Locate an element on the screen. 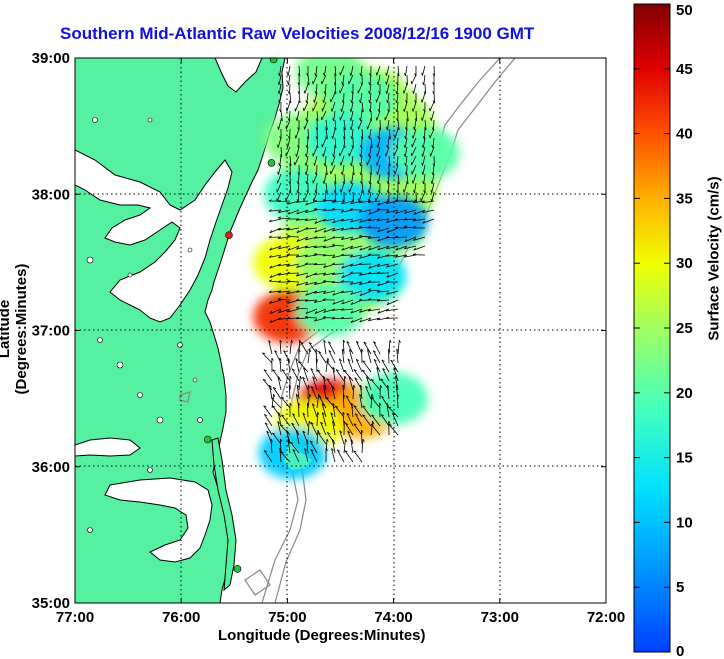  colorbar-tick-label: 25 is located at coordinates (684, 328).